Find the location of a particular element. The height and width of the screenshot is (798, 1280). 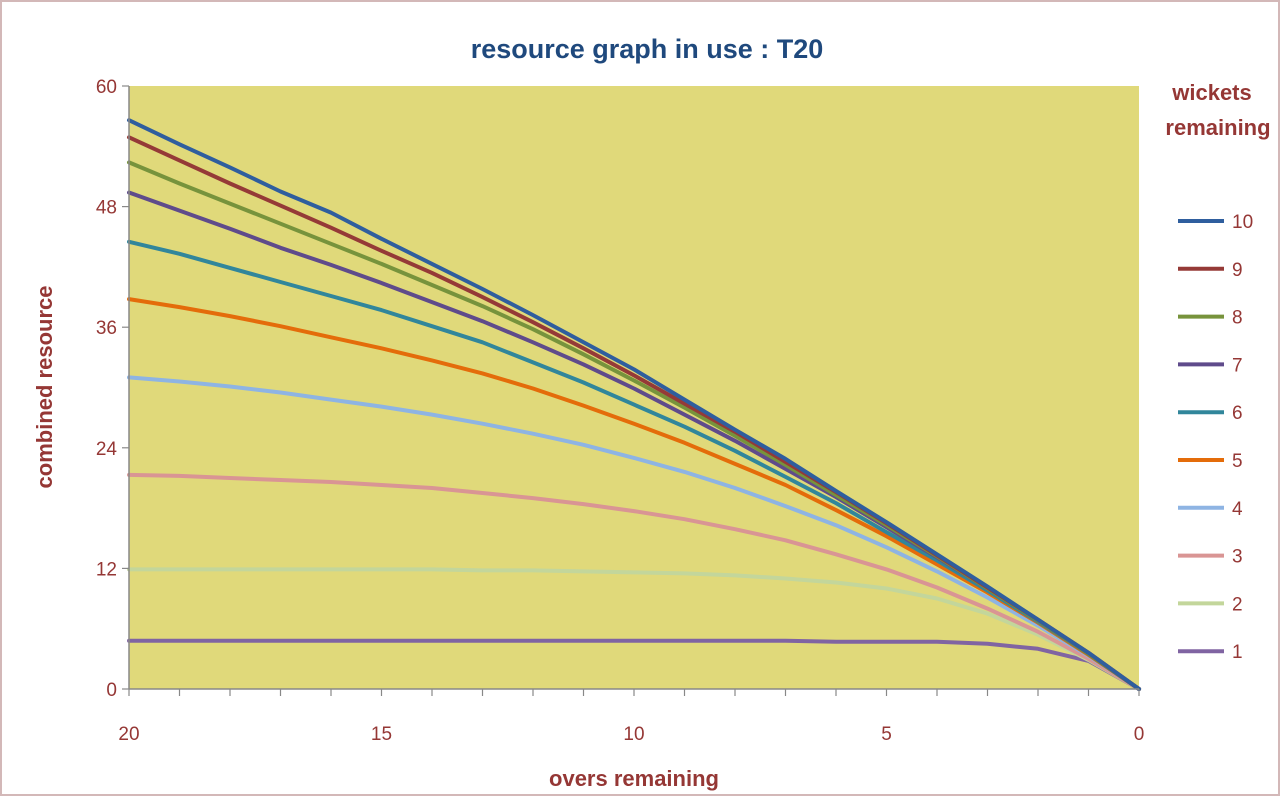

legend-label: 1 is located at coordinates (1237, 652).